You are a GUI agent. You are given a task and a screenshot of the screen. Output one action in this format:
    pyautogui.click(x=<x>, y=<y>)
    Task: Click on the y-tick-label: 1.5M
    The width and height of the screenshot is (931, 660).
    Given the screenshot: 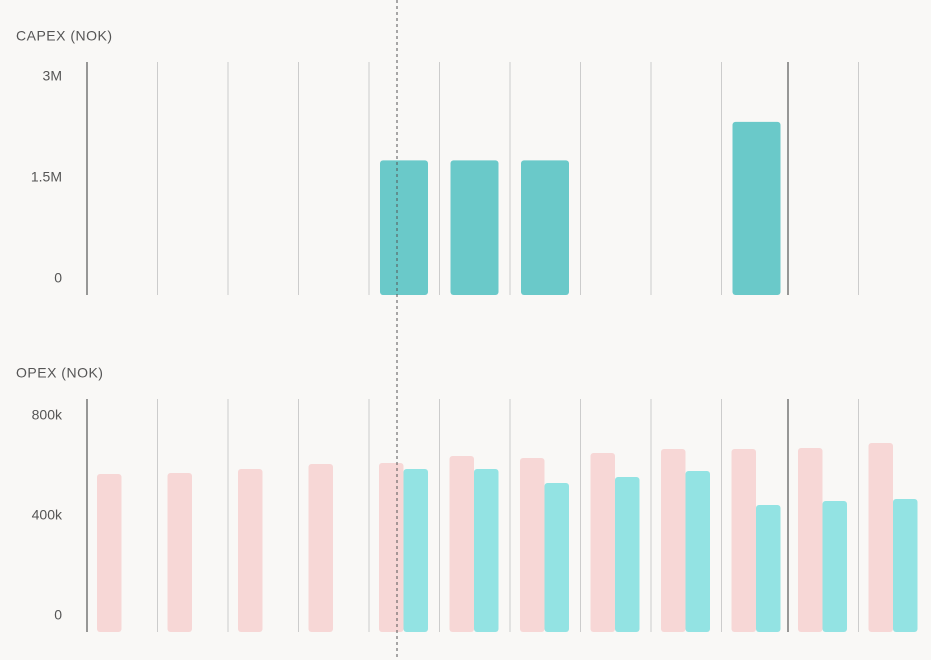 What is the action you would take?
    pyautogui.click(x=46, y=177)
    